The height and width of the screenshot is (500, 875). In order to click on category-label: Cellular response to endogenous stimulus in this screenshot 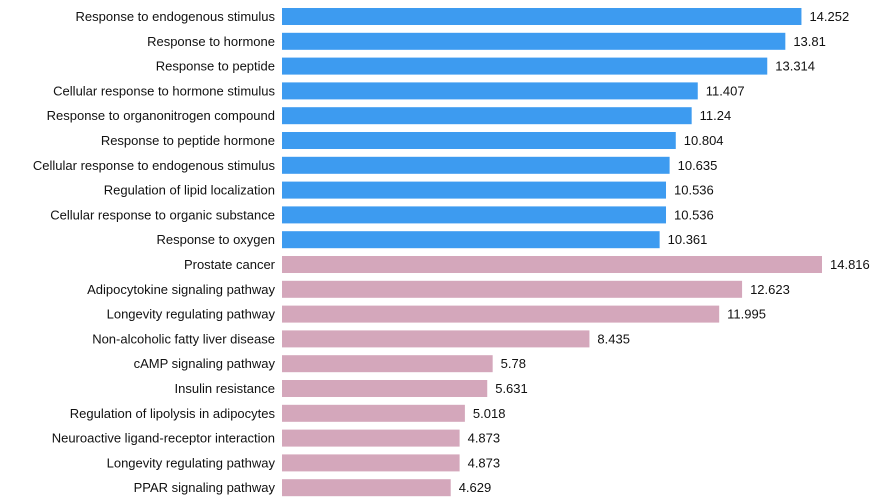, I will do `click(154, 165)`.